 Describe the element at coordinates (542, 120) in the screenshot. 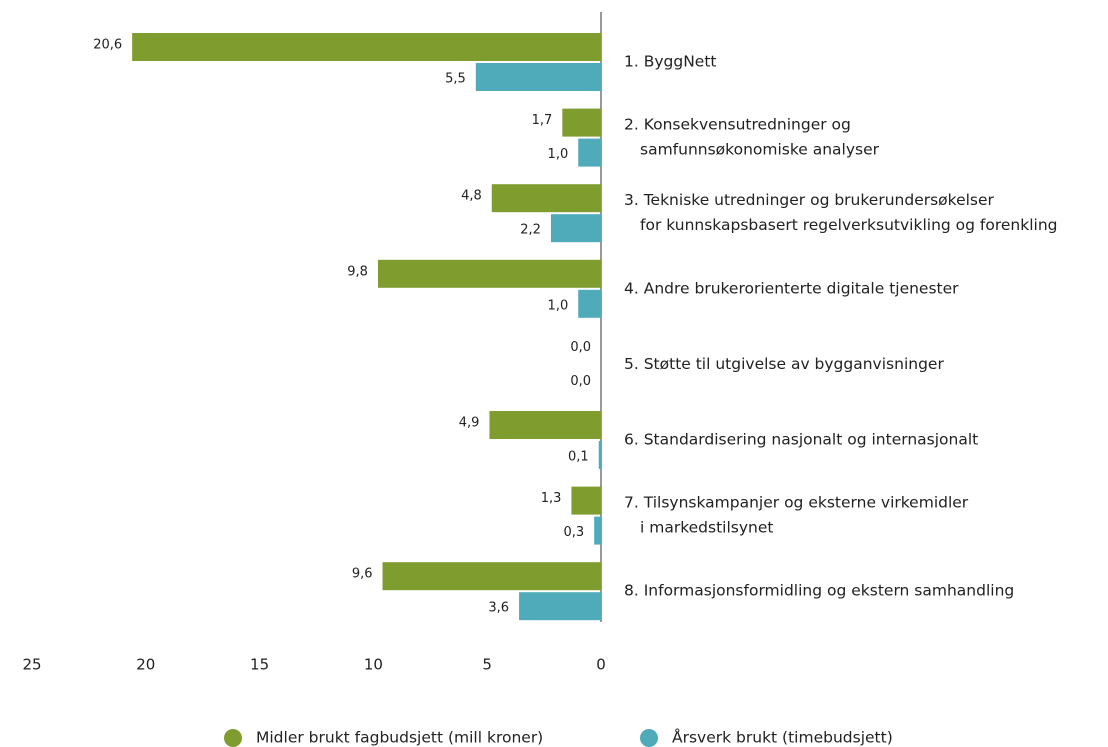

I see `value-label: 1,7` at that location.